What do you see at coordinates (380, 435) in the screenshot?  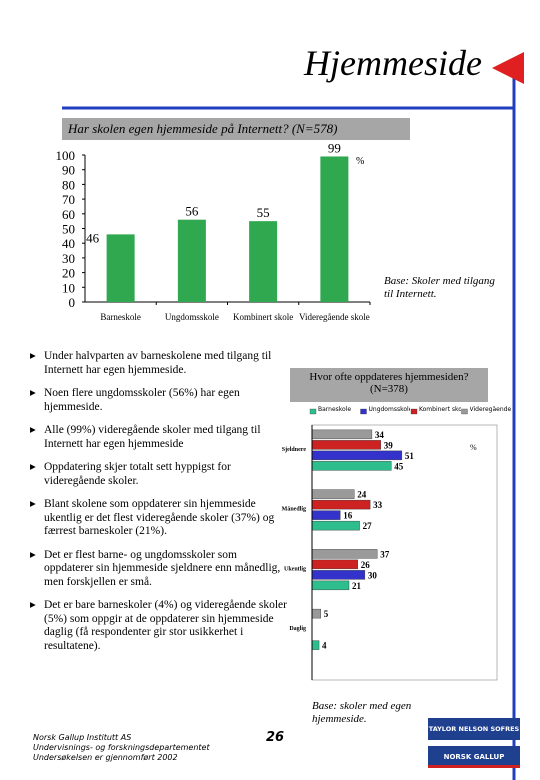 I see `value-label: 34` at bounding box center [380, 435].